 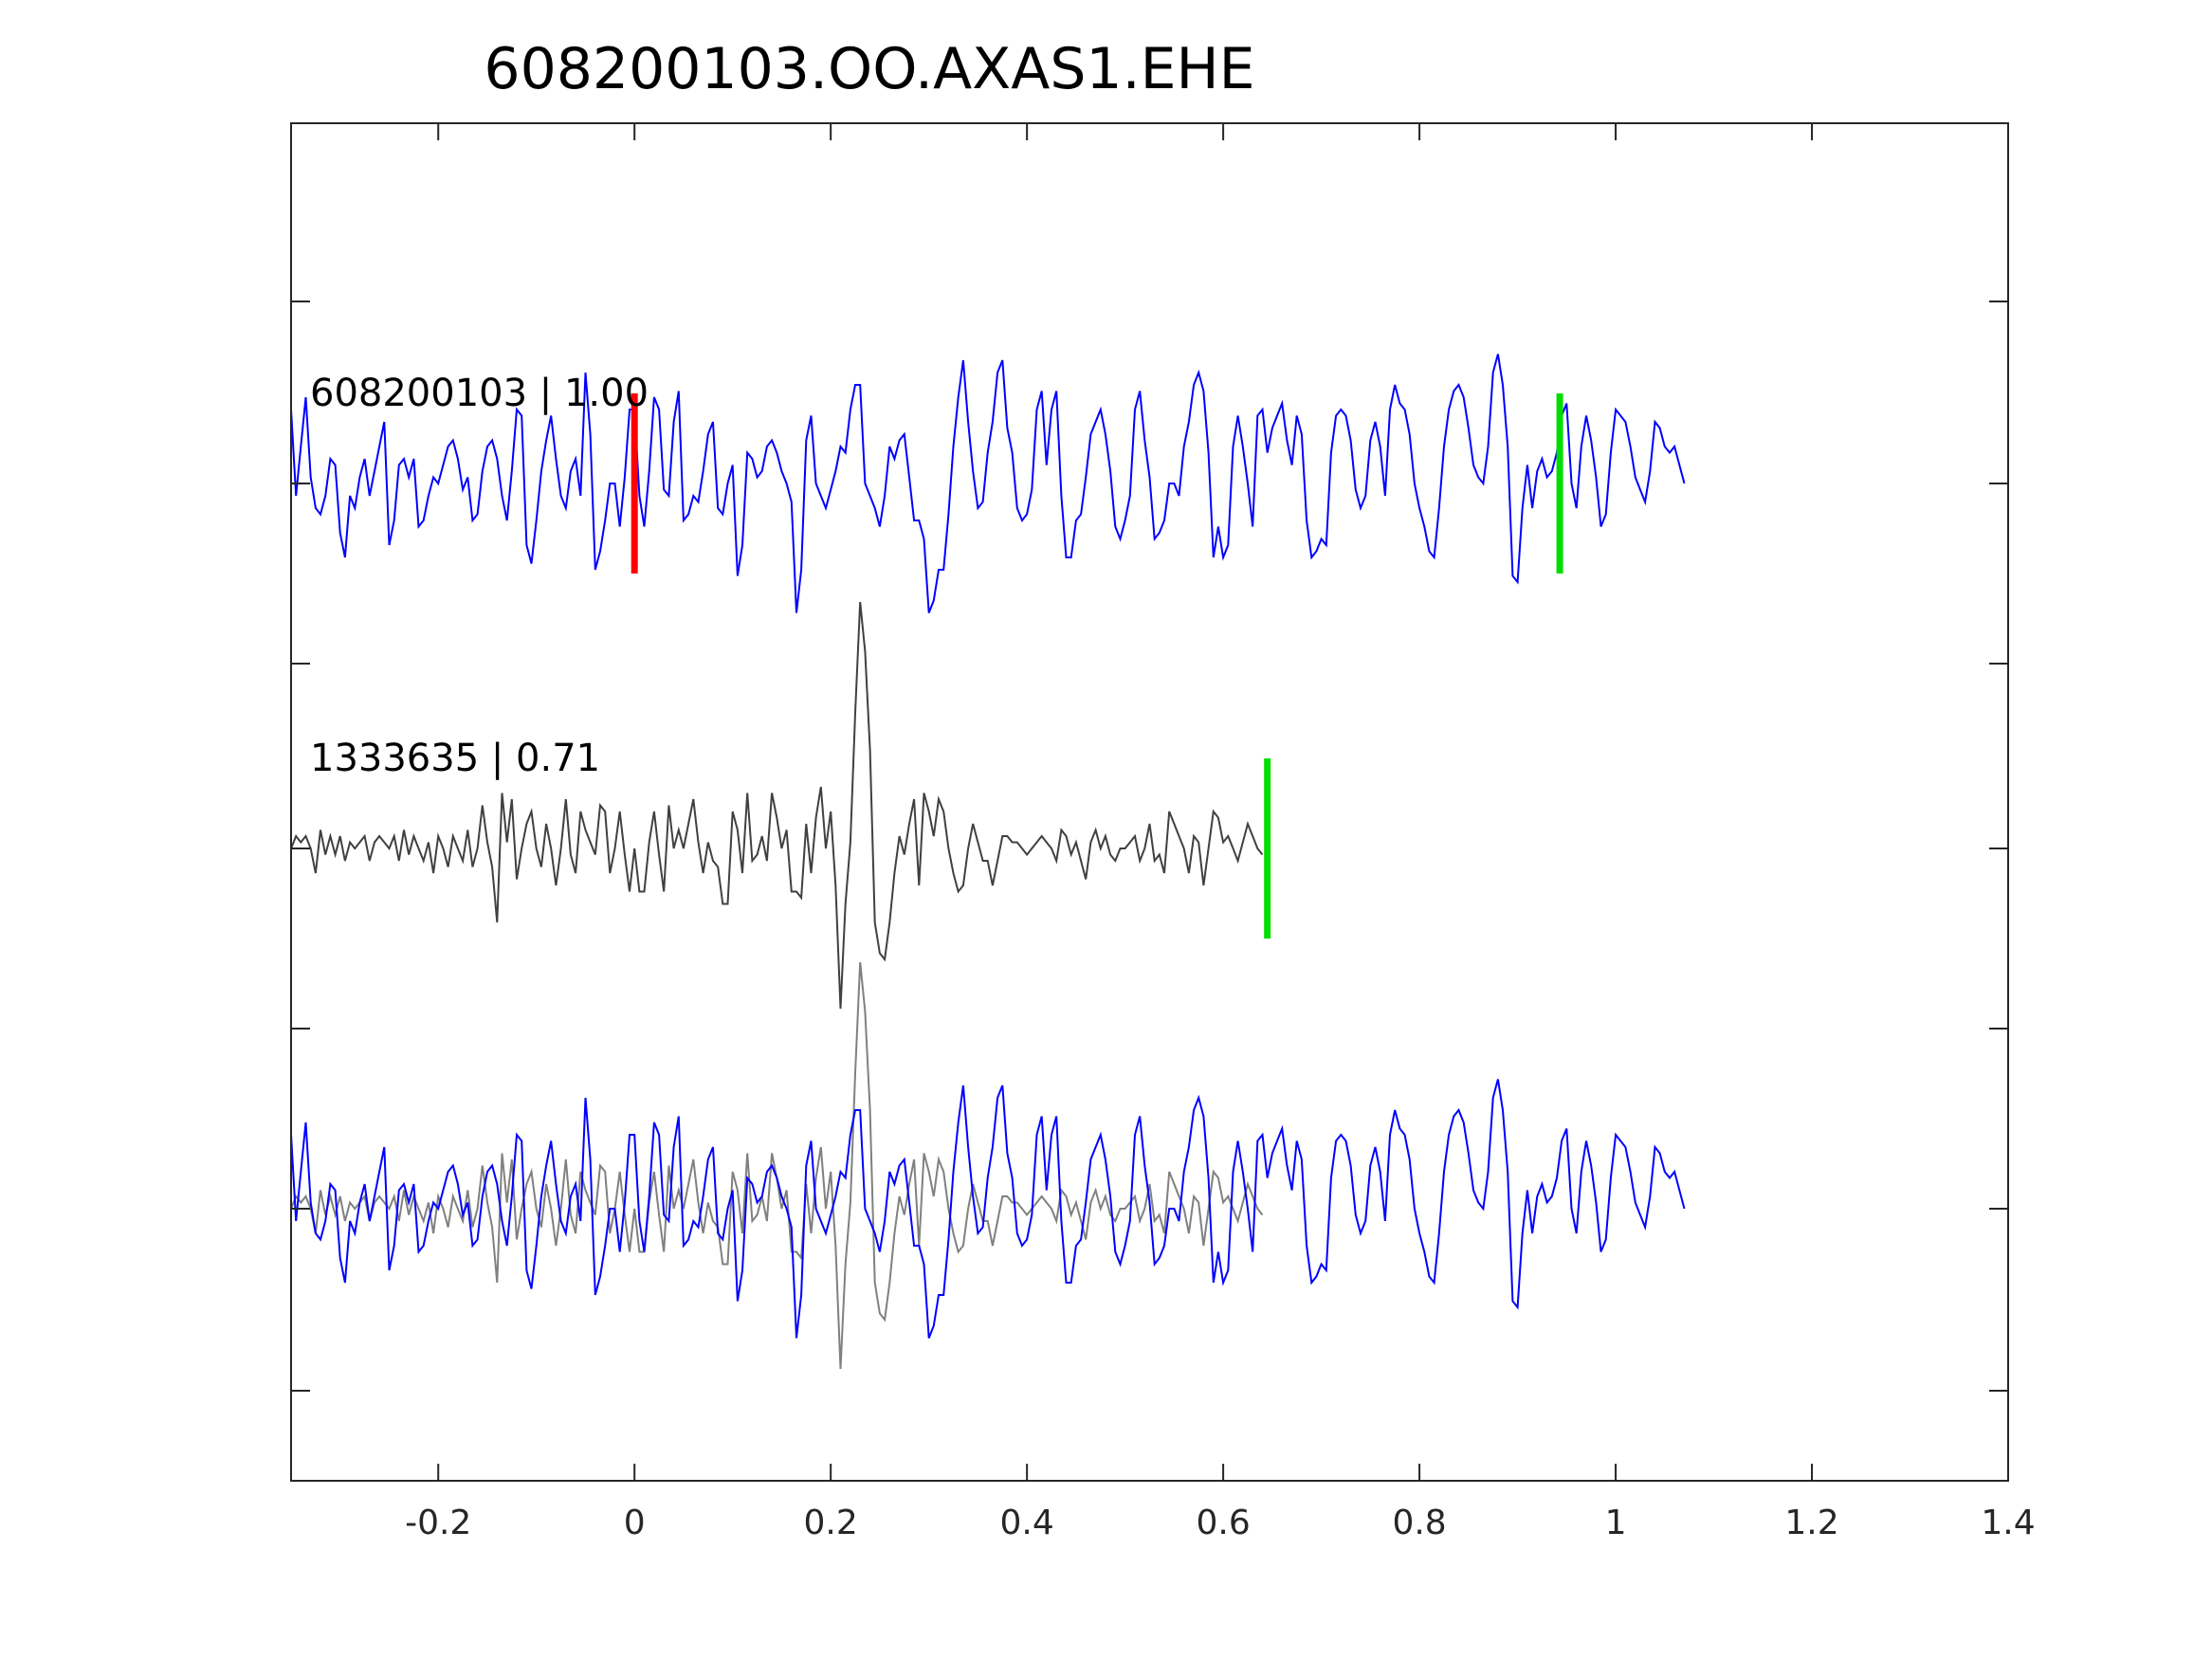 What do you see at coordinates (1616, 1523) in the screenshot?
I see `x-tick-label: 1` at bounding box center [1616, 1523].